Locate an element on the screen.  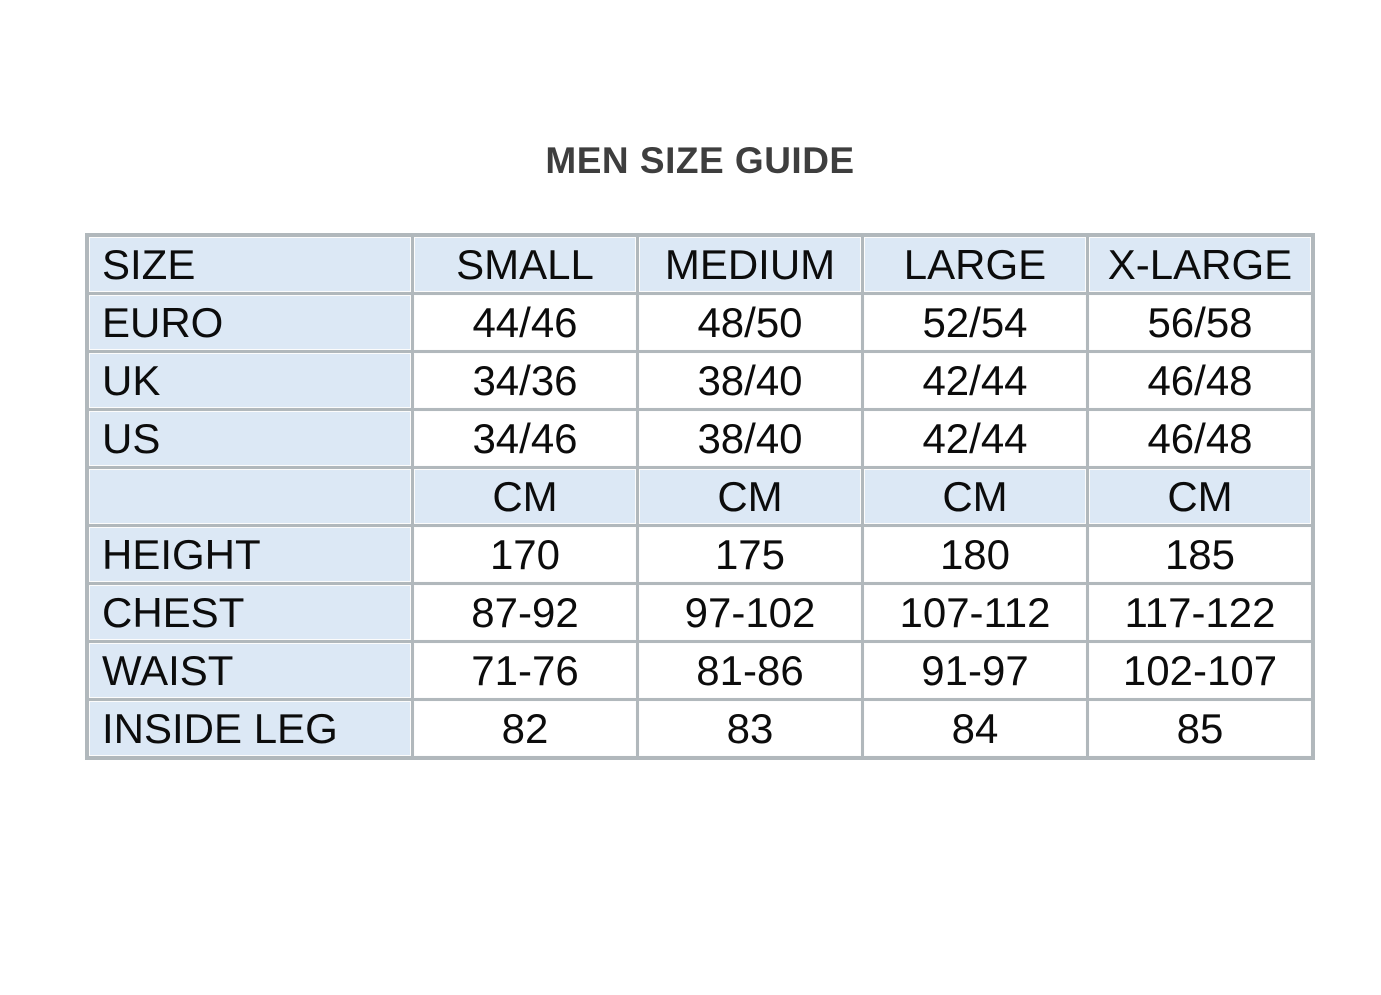
table-cell: 185 is located at coordinates (1200, 554).